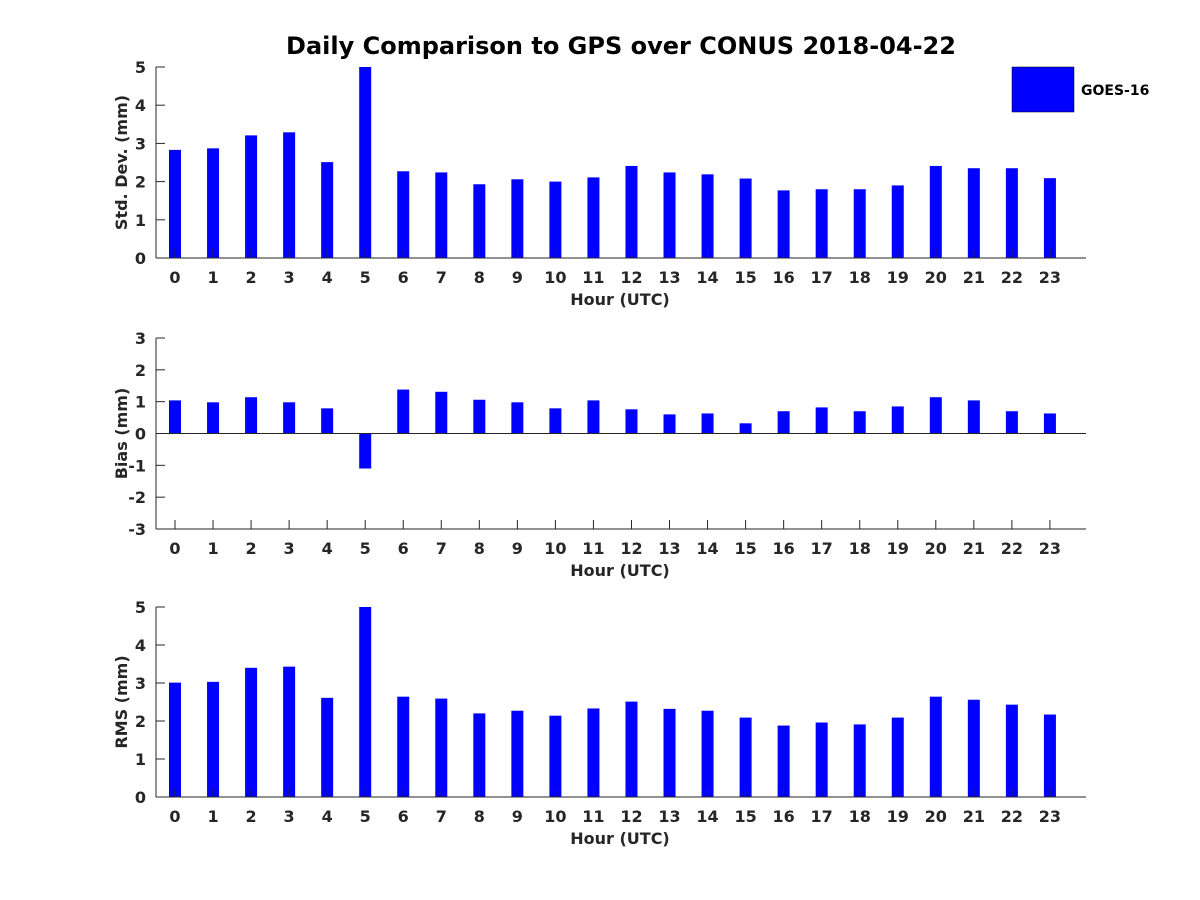 This screenshot has height=900, width=1200. What do you see at coordinates (745, 277) in the screenshot?
I see `stddev-x-tick-label: 15` at bounding box center [745, 277].